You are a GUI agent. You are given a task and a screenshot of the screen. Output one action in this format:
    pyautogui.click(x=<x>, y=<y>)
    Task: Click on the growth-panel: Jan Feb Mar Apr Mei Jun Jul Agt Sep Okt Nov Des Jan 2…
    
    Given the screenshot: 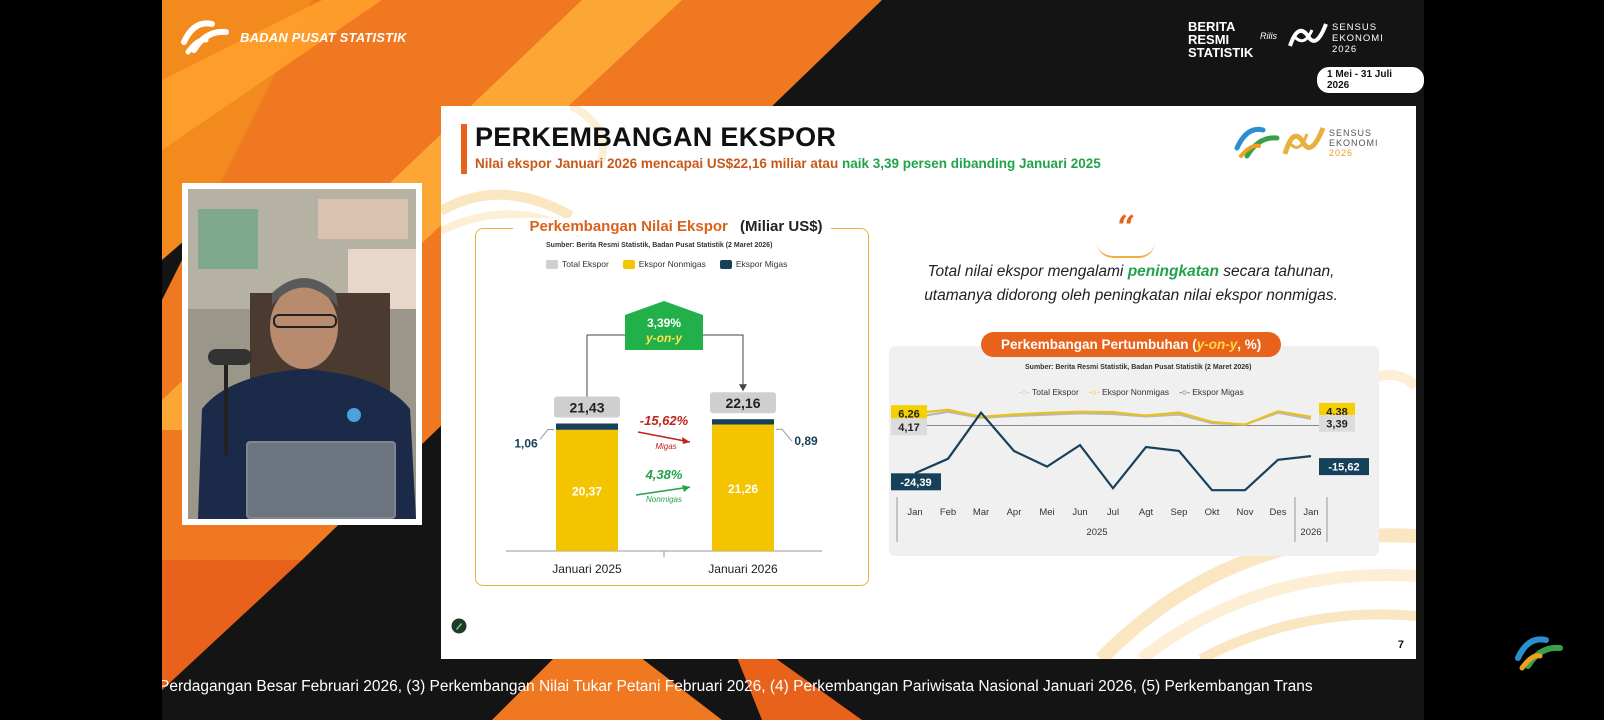 What is the action you would take?
    pyautogui.click(x=1134, y=444)
    